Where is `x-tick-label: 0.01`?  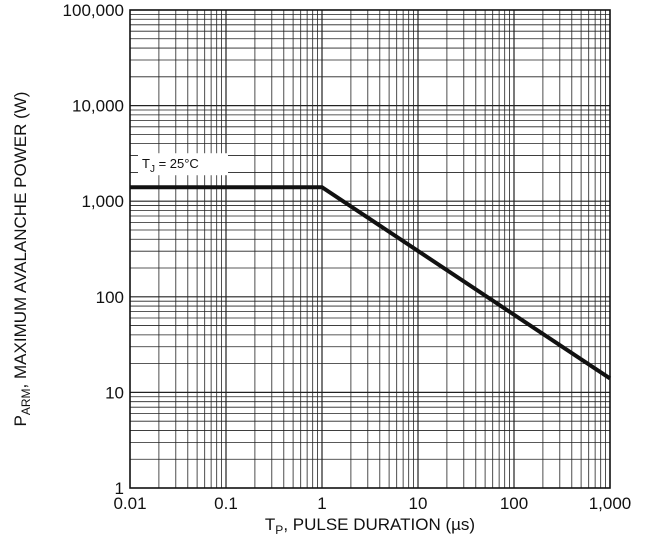
x-tick-label: 0.01 is located at coordinates (129, 503).